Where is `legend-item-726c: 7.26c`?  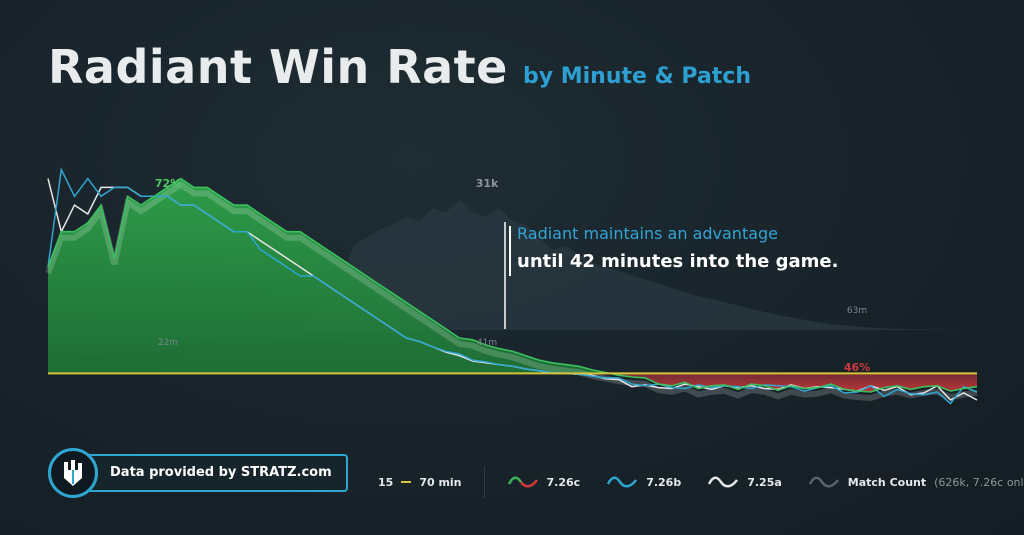
legend-item-726c: 7.26c is located at coordinates (544, 482).